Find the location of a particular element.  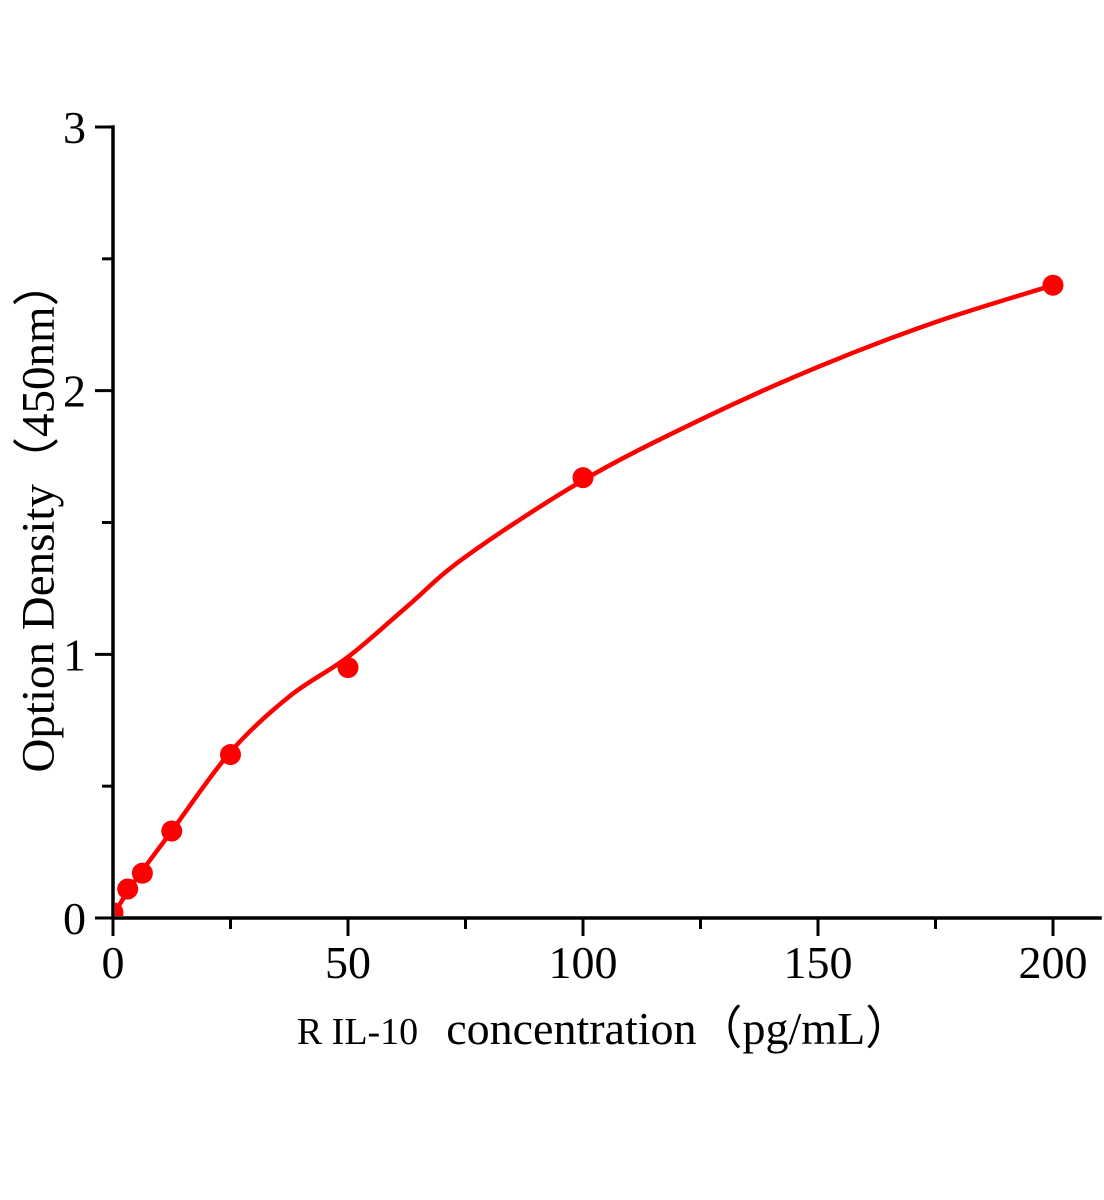

x-tick-label: 50 is located at coordinates (348, 962).